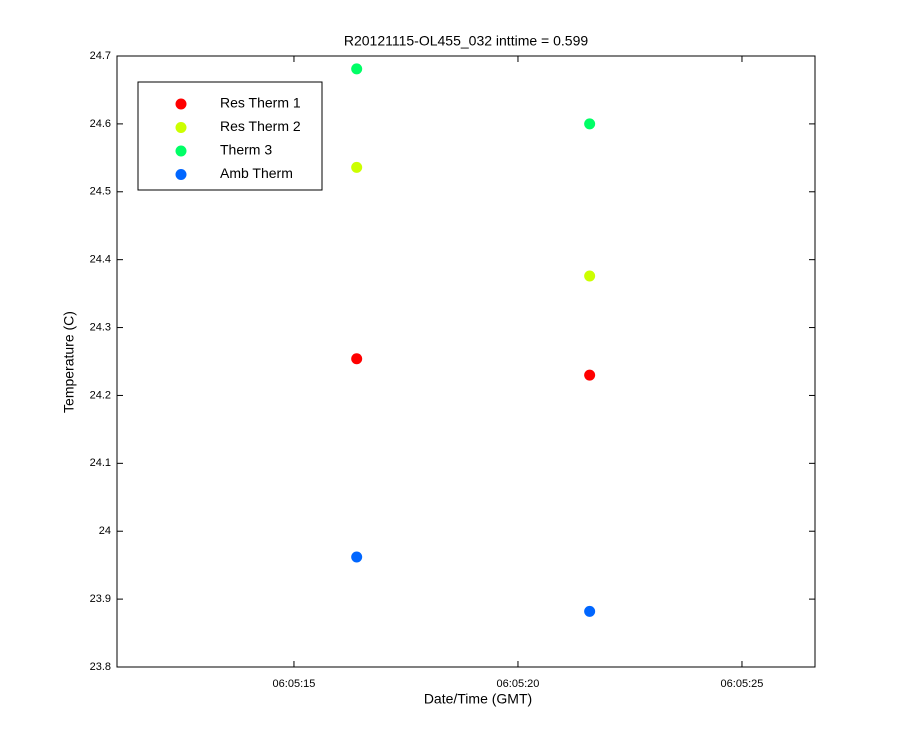 The width and height of the screenshot is (900, 750). I want to click on legend-text: Res Therm 1, so click(260, 103).